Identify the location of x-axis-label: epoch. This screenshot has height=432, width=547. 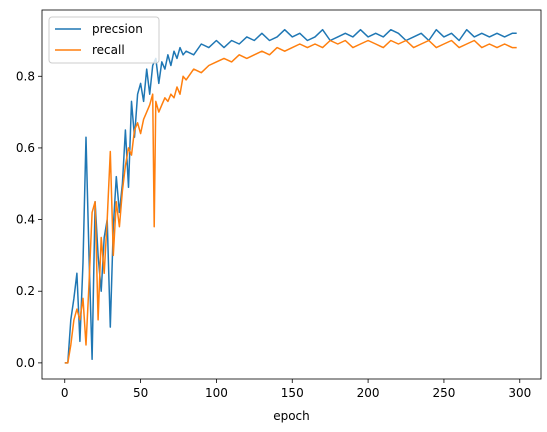
(291, 416).